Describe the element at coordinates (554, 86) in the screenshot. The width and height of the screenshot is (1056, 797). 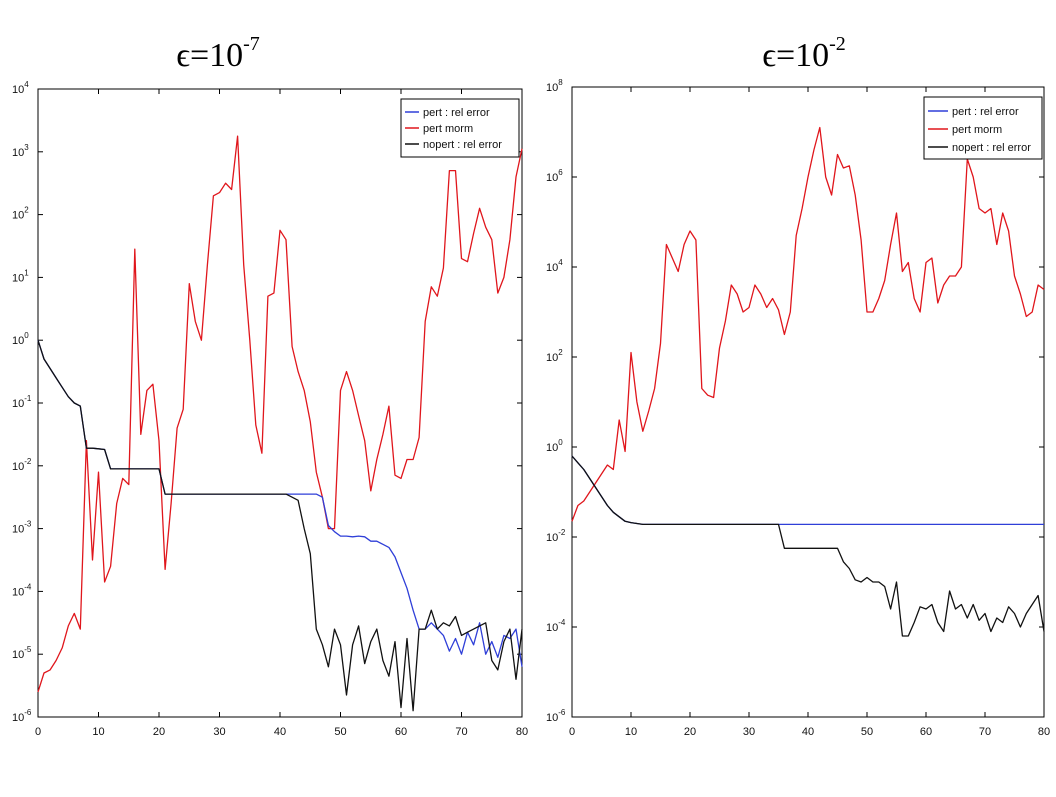
I see `right-y-tick-label-8: 10⁸` at that location.